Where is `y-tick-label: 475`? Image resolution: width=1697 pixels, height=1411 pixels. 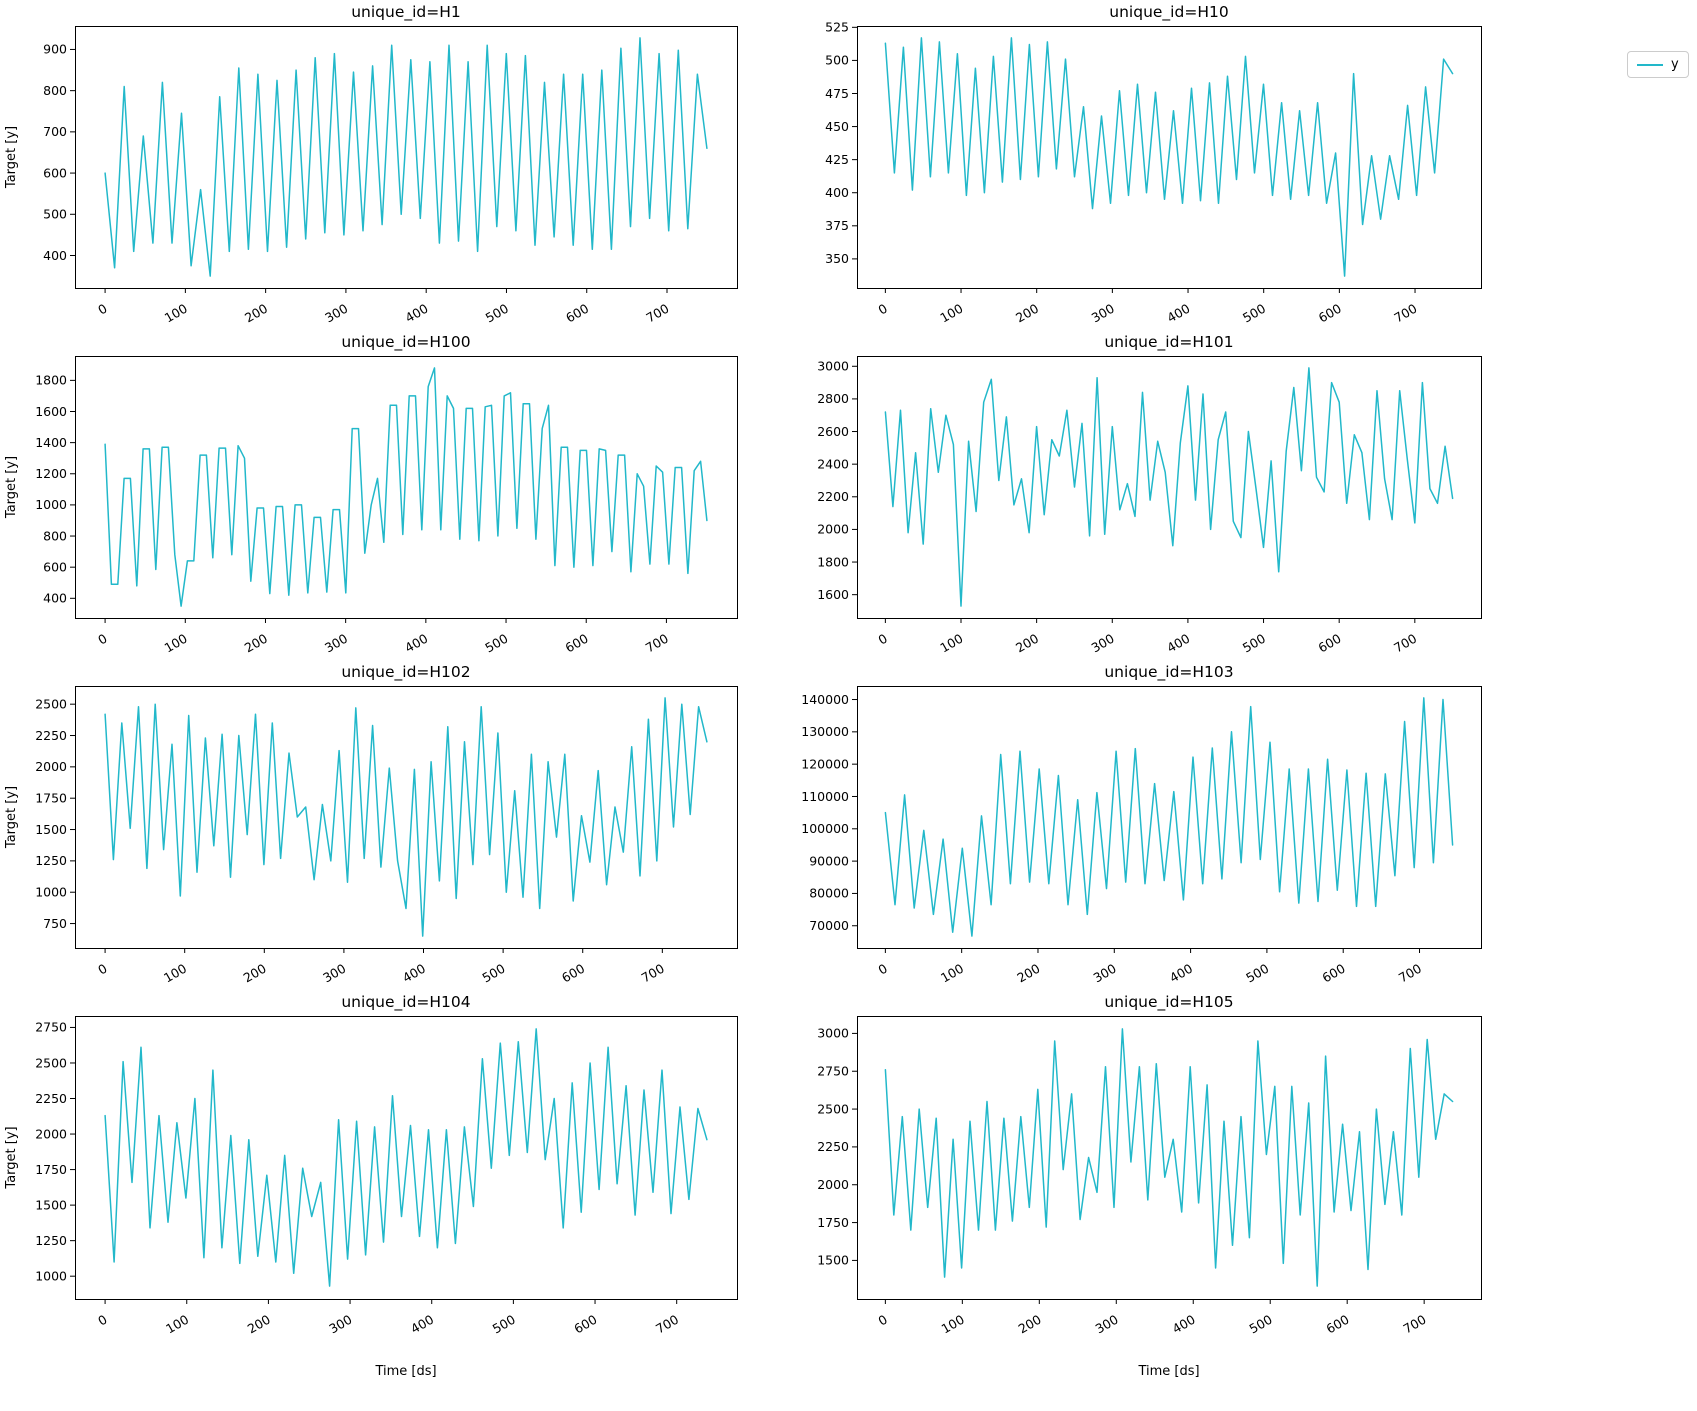 y-tick-label: 475 is located at coordinates (837, 93).